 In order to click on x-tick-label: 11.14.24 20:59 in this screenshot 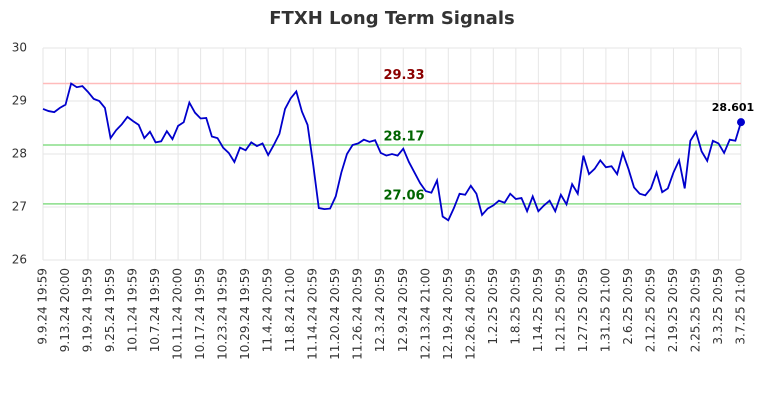, I will do `click(313, 314)`.